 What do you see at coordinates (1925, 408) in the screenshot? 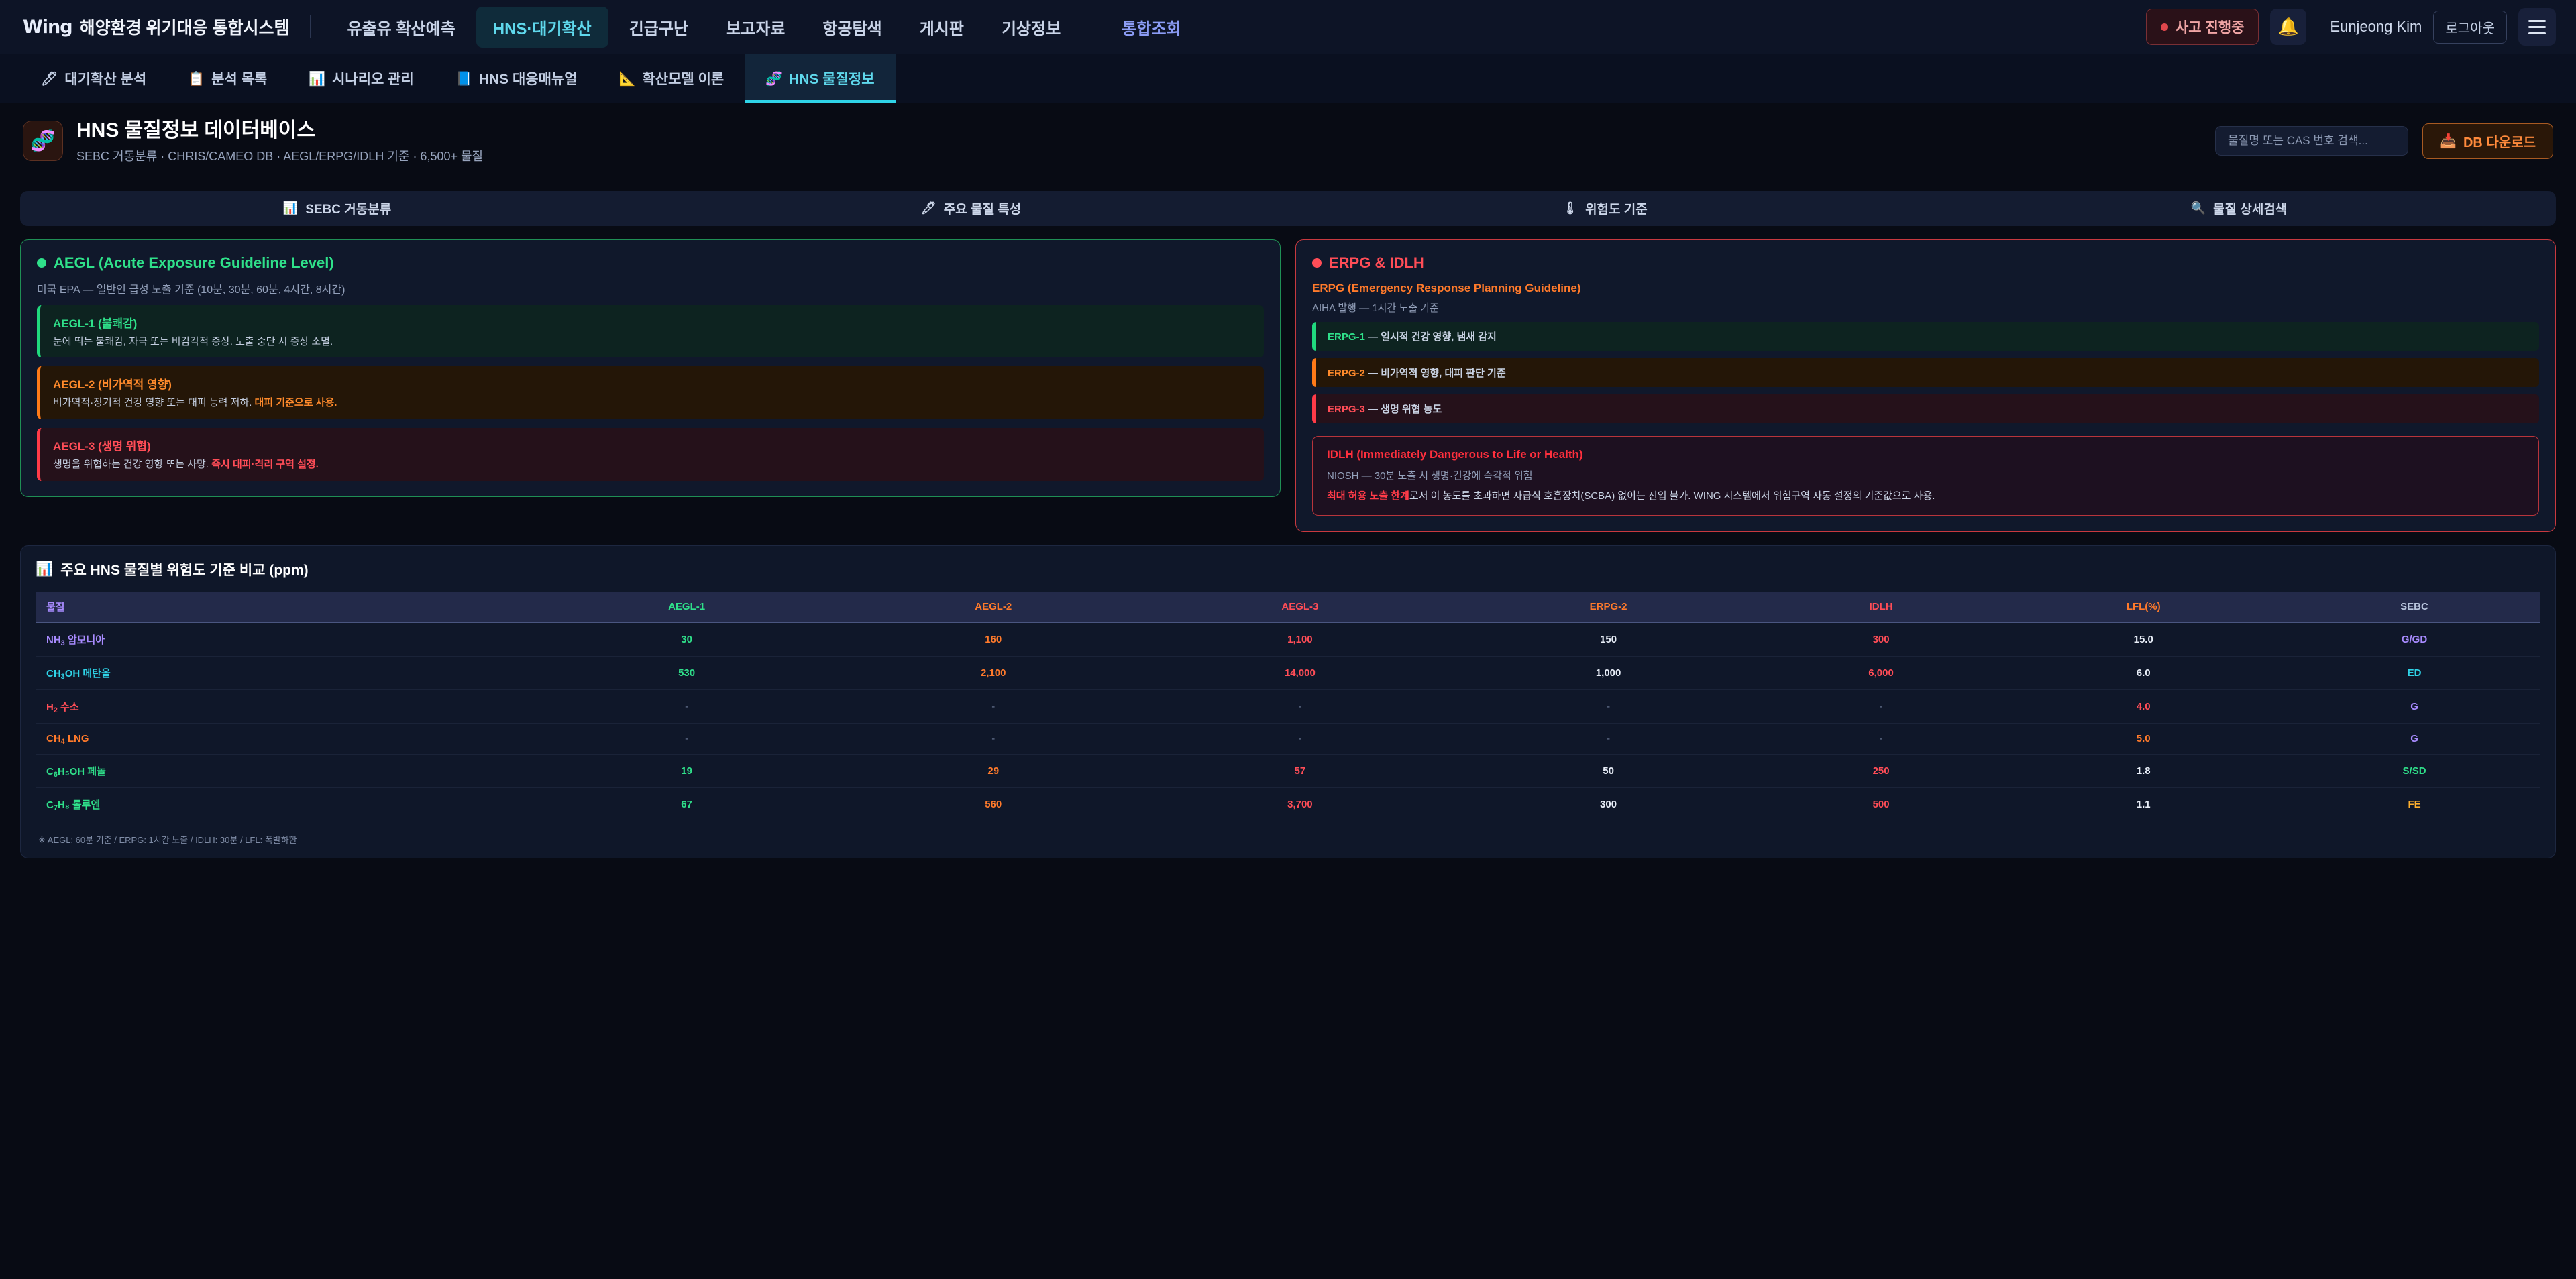
I see `erpg-level-3: ERPG-3 — 생명 위협 농도` at bounding box center [1925, 408].